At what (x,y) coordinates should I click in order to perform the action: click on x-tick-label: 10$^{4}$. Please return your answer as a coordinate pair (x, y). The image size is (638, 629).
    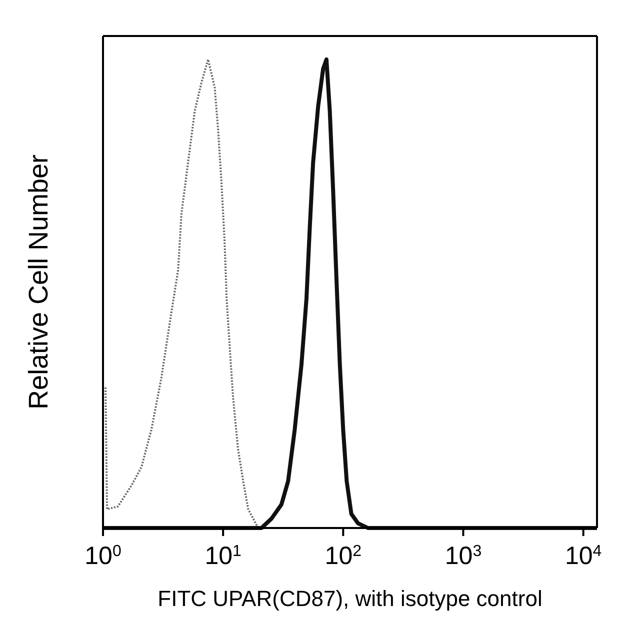
    Looking at the image, I should click on (583, 556).